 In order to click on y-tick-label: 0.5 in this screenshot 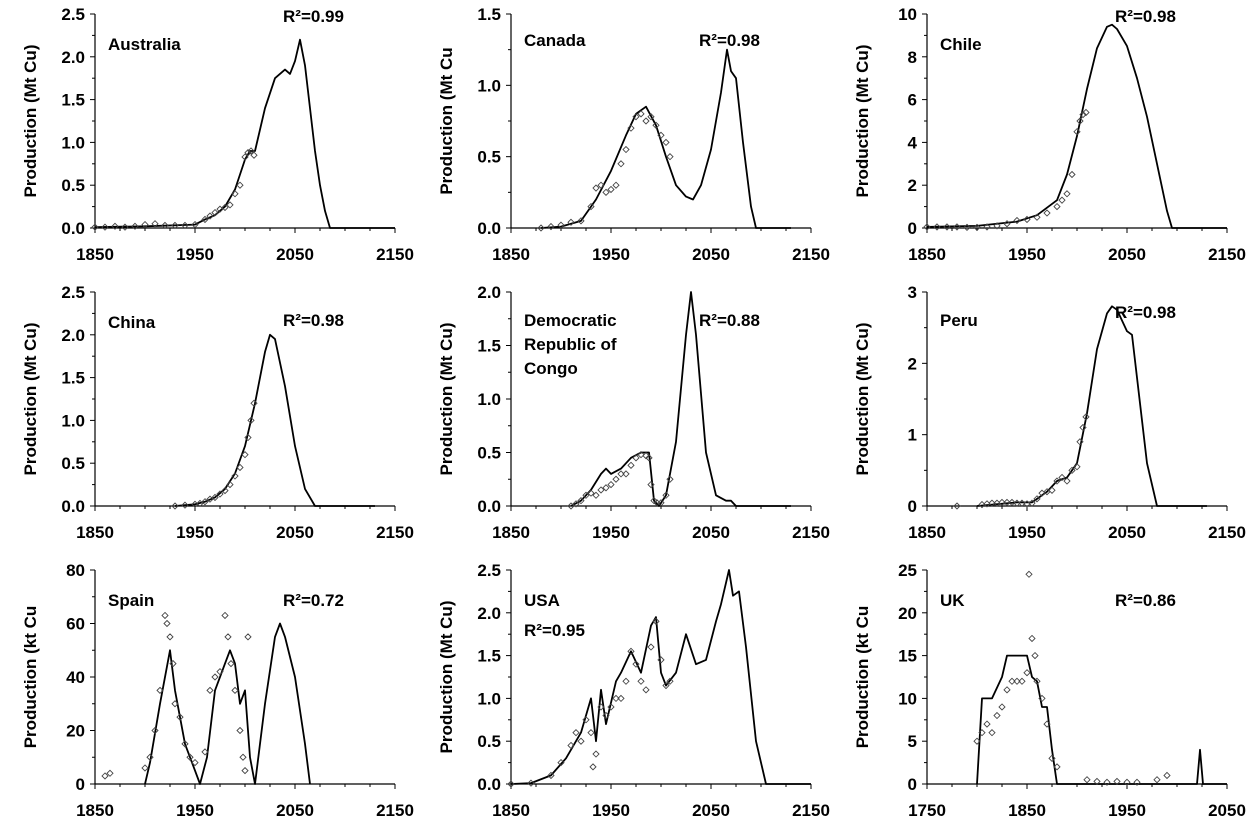, I will do `click(73, 463)`.